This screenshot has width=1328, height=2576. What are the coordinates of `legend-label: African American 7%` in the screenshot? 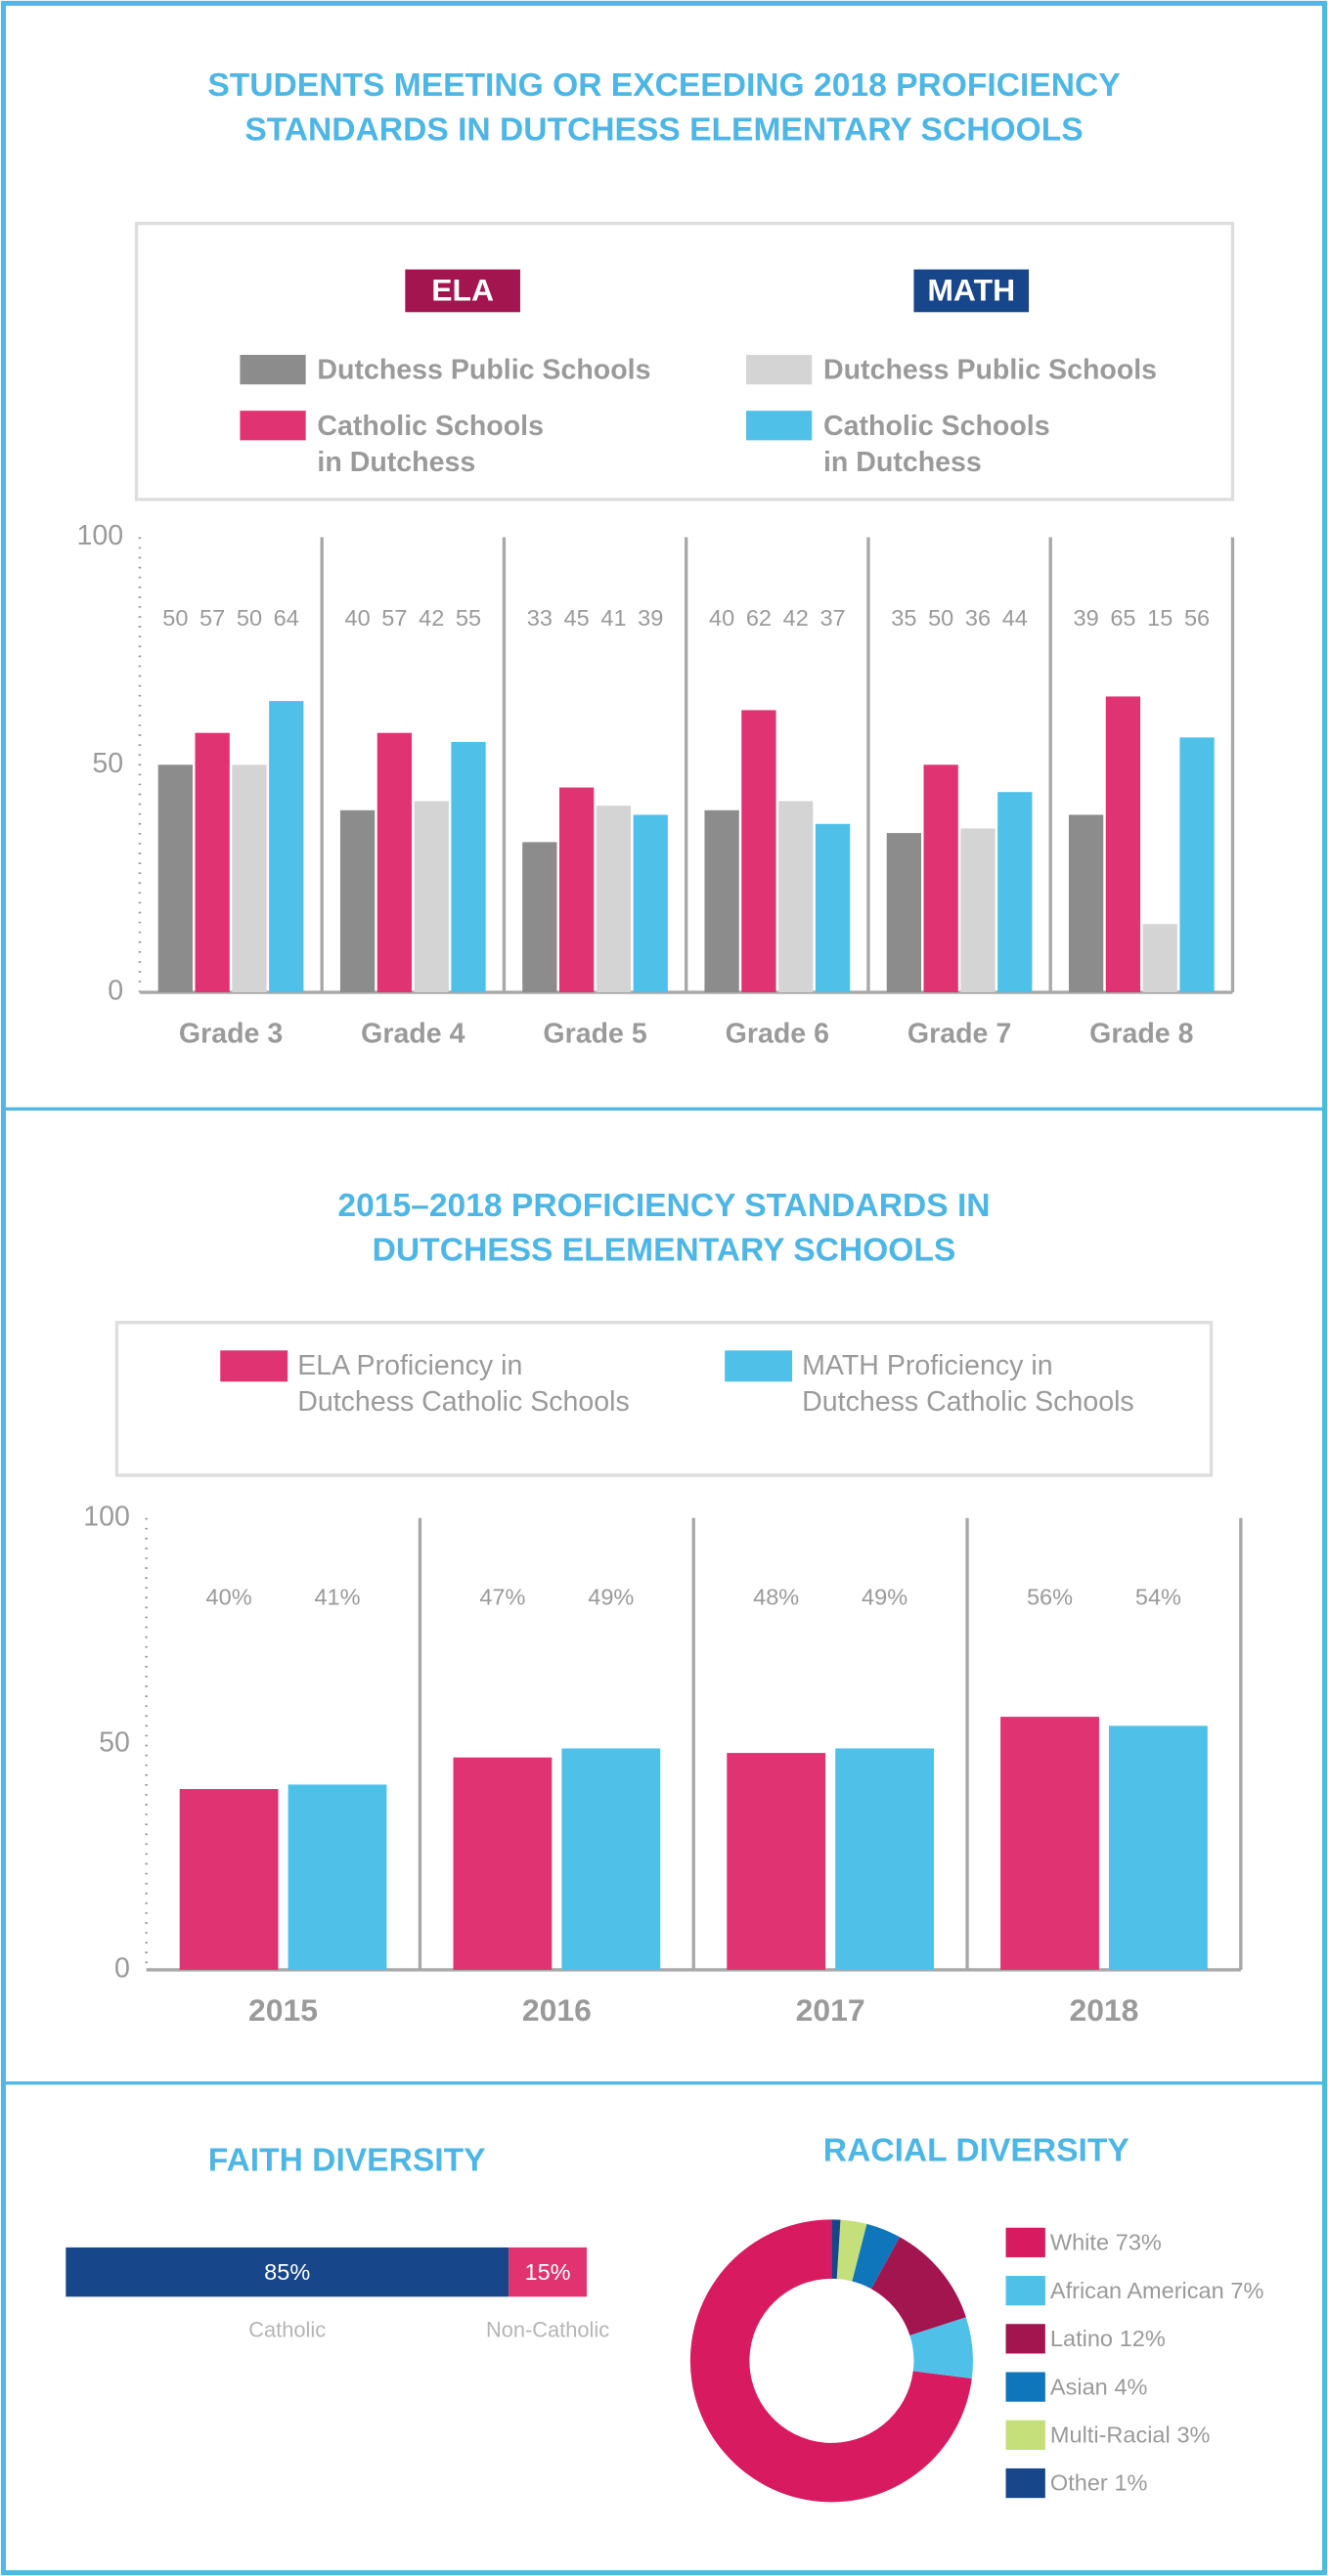 It's located at (1157, 2290).